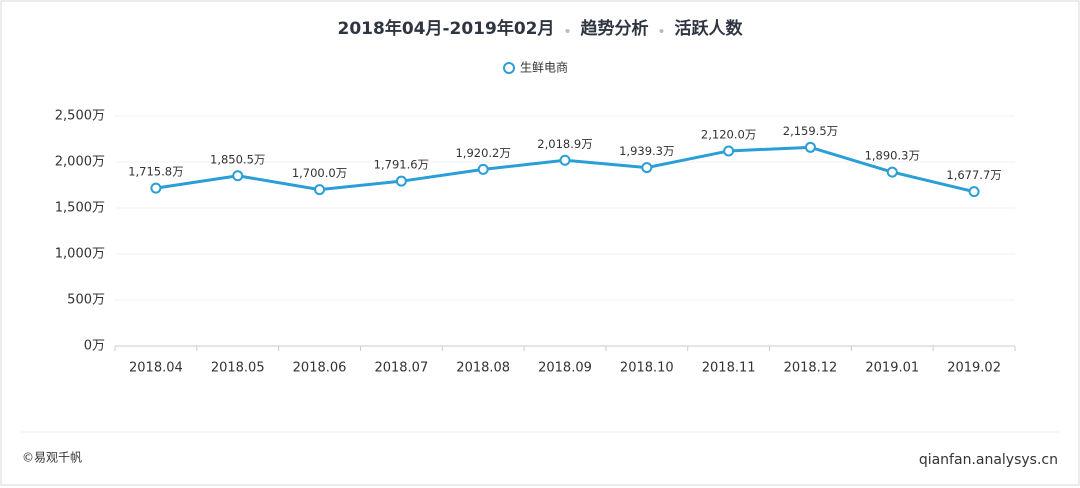 This screenshot has width=1080, height=488. I want to click on y-tick-label: 1,500万, so click(80, 208).